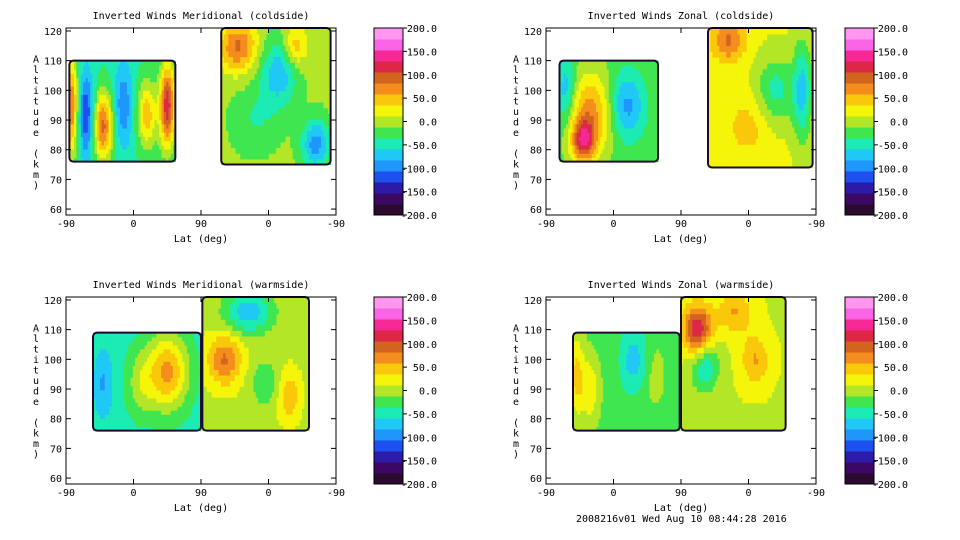  What do you see at coordinates (859, 89) in the screenshot?
I see `colorbar-swatch` at bounding box center [859, 89].